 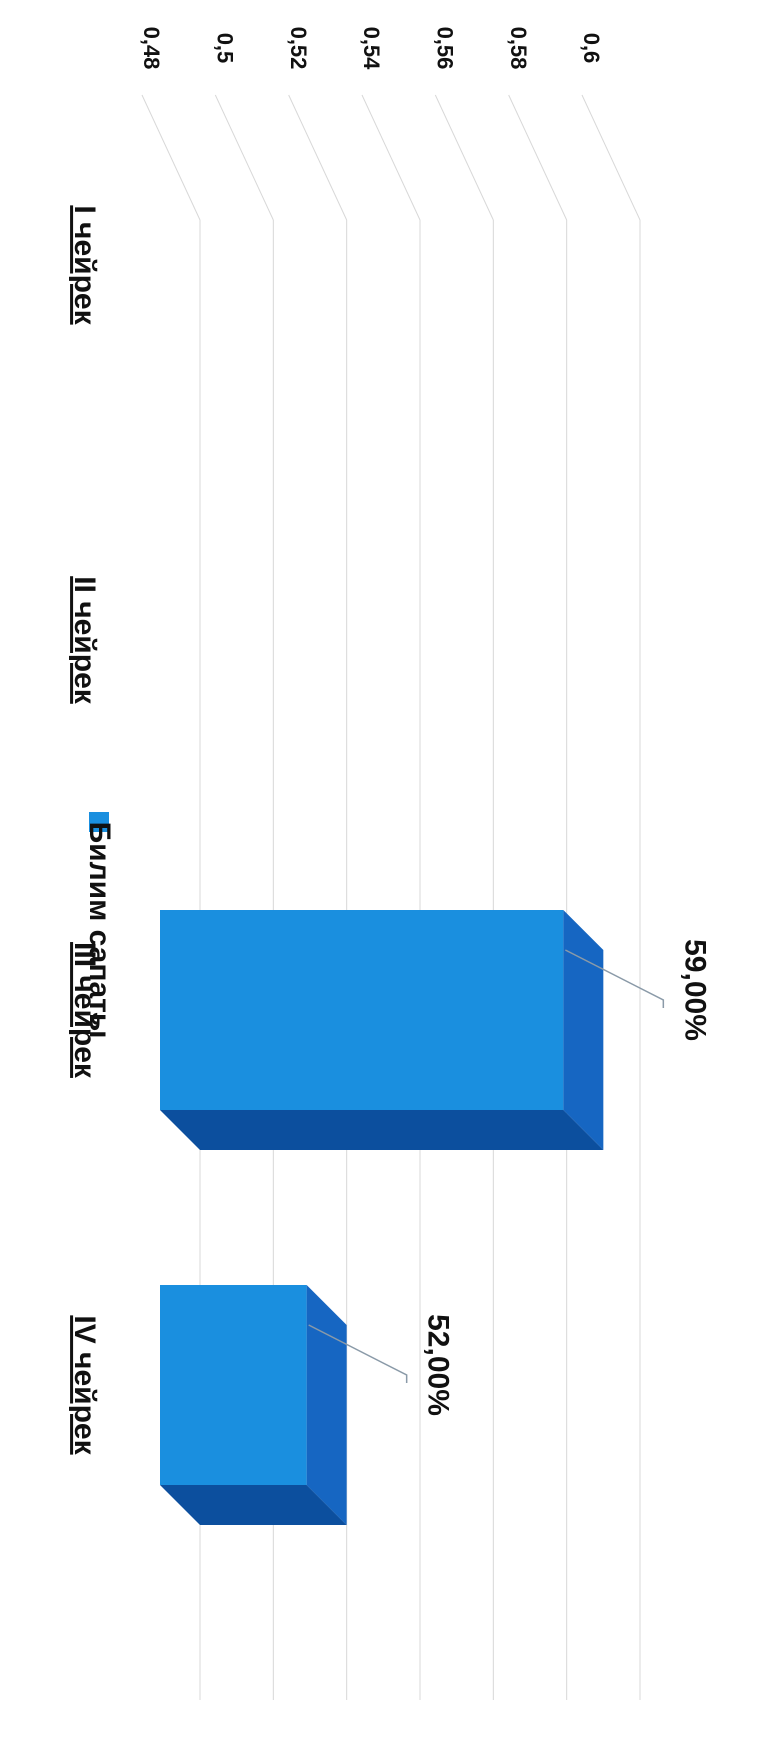 I want to click on data-label: 59,00%, so click(x=694, y=990).